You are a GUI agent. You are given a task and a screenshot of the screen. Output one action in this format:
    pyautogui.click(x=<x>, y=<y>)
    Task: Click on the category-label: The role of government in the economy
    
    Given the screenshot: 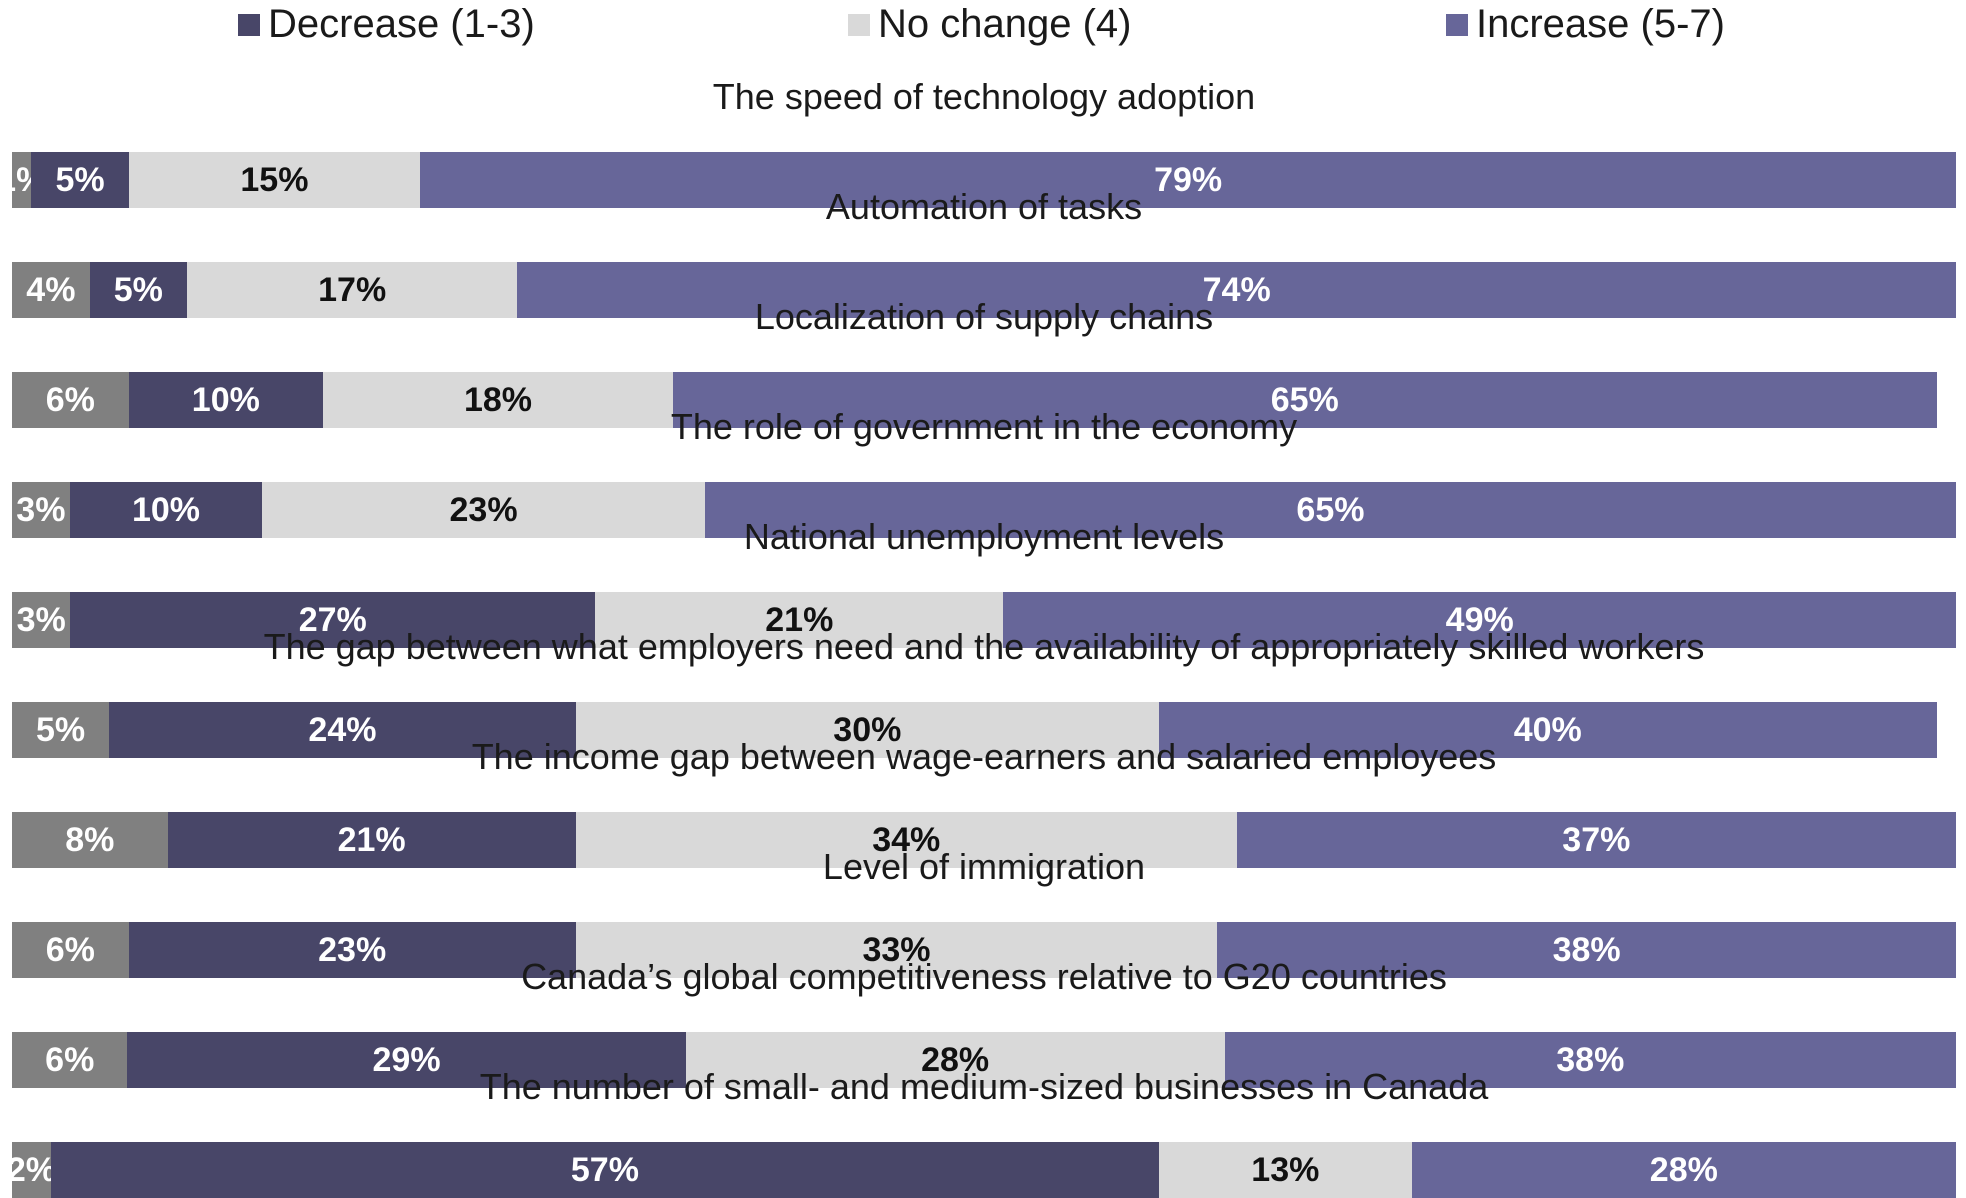 What is the action you would take?
    pyautogui.click(x=984, y=426)
    